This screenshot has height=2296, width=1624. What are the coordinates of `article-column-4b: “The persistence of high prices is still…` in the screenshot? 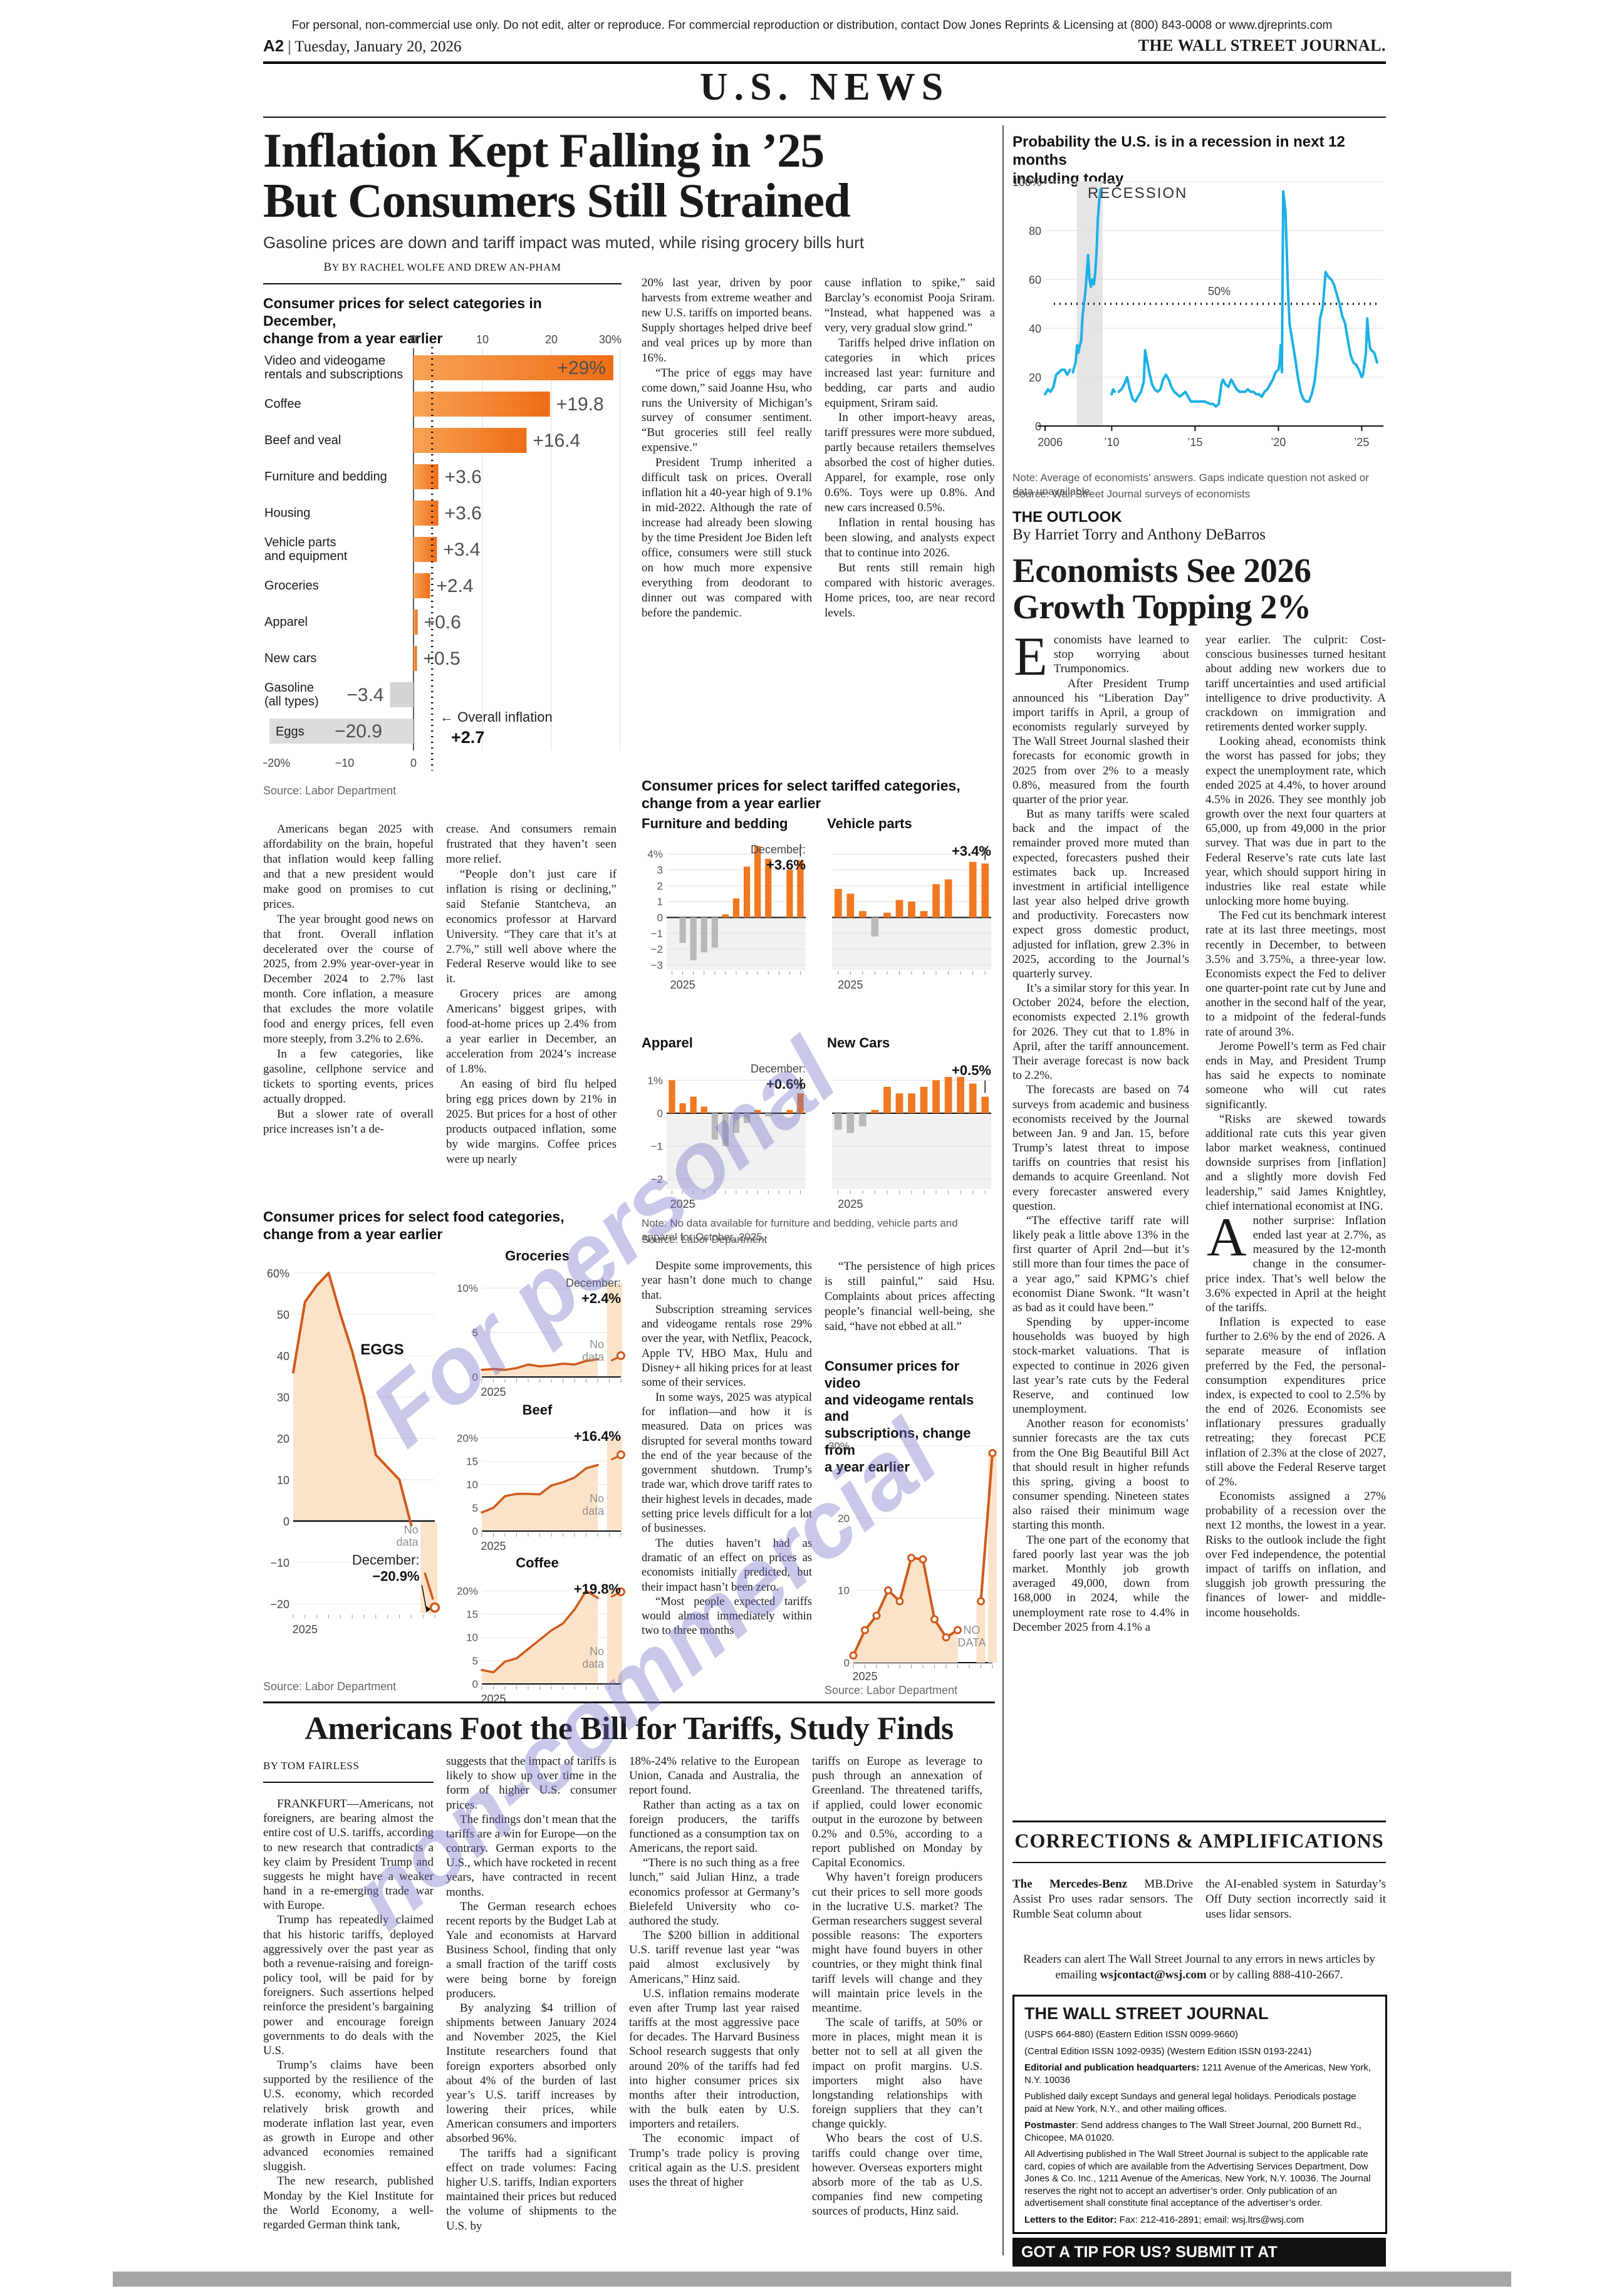 It's located at (910, 1297).